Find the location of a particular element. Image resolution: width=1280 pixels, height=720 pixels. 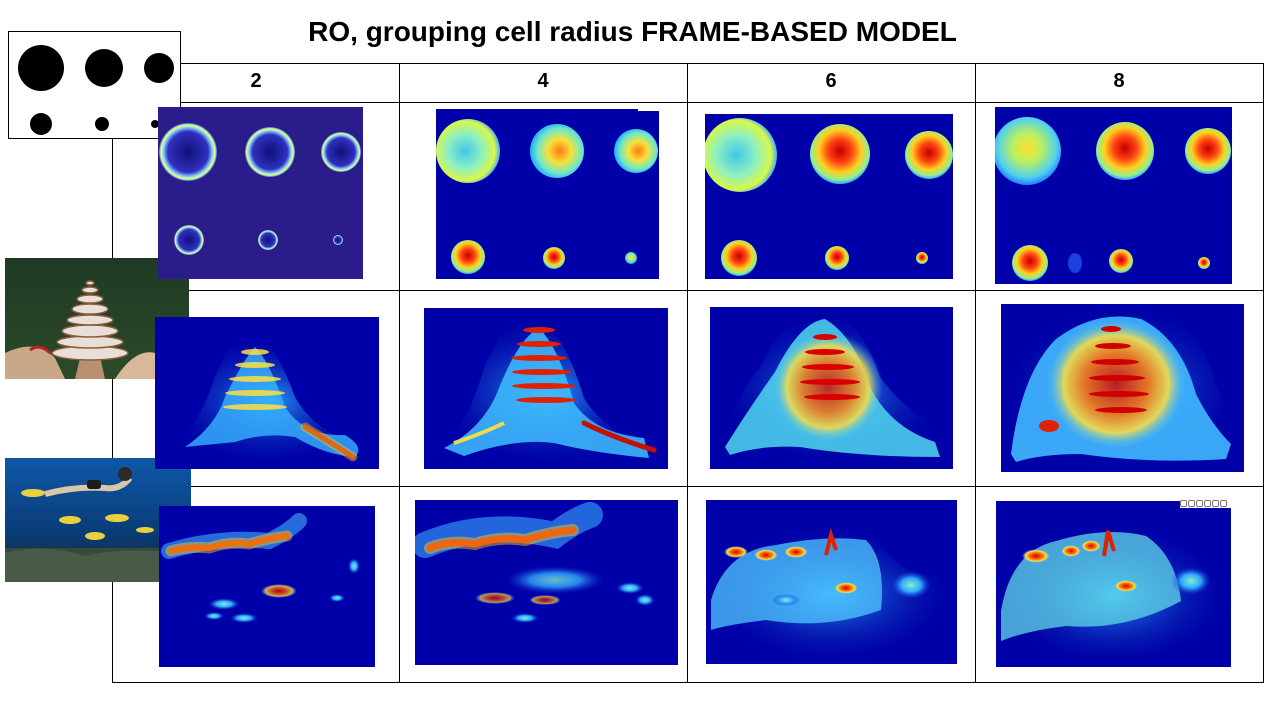

pan-icon is located at coordinates (1199, 503).